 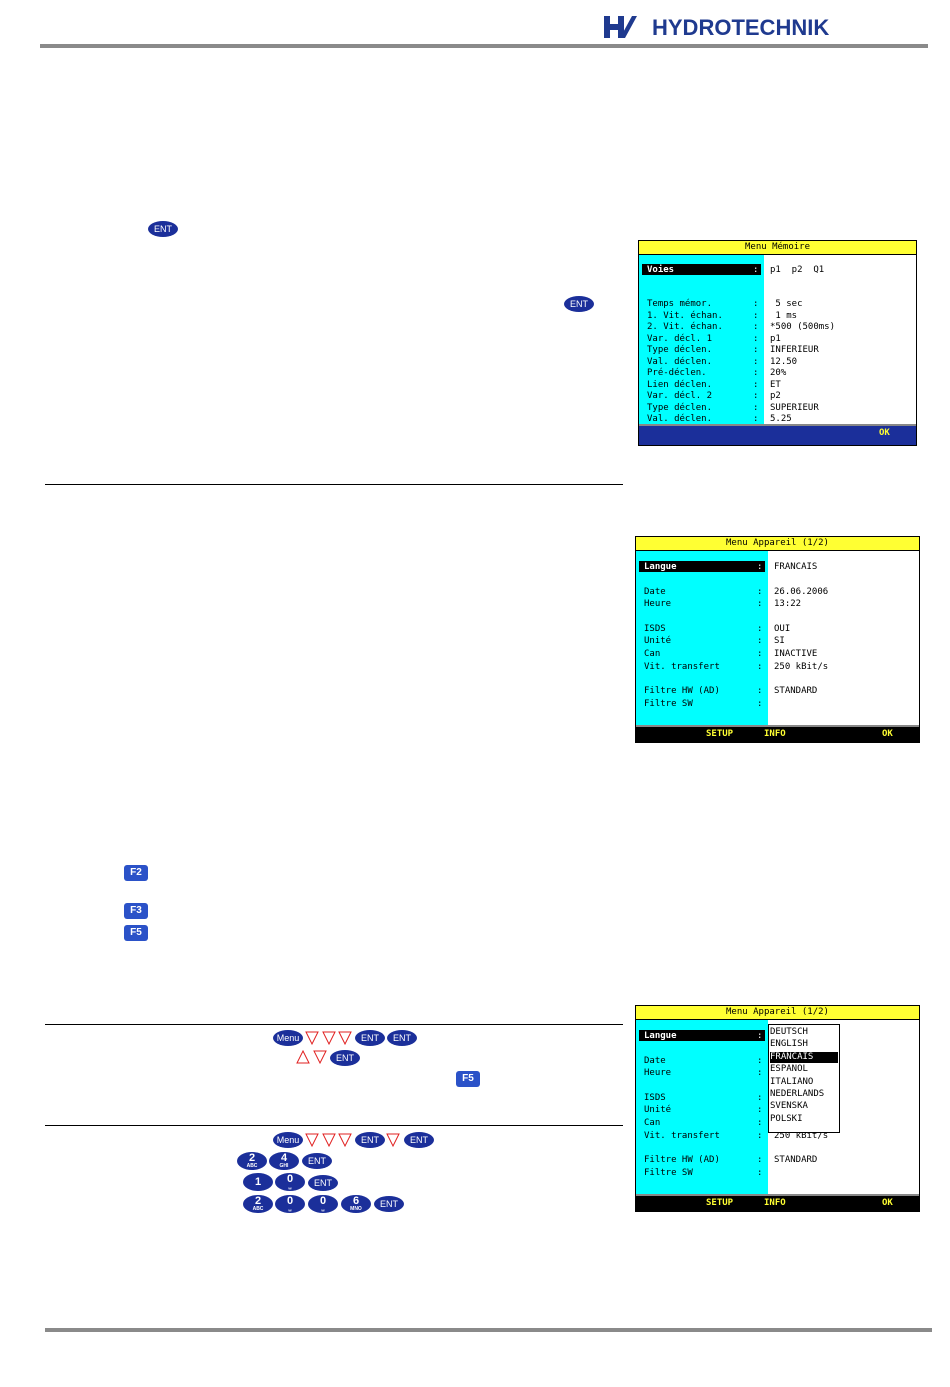 What do you see at coordinates (660, 567) in the screenshot?
I see `row-label: Langue` at bounding box center [660, 567].